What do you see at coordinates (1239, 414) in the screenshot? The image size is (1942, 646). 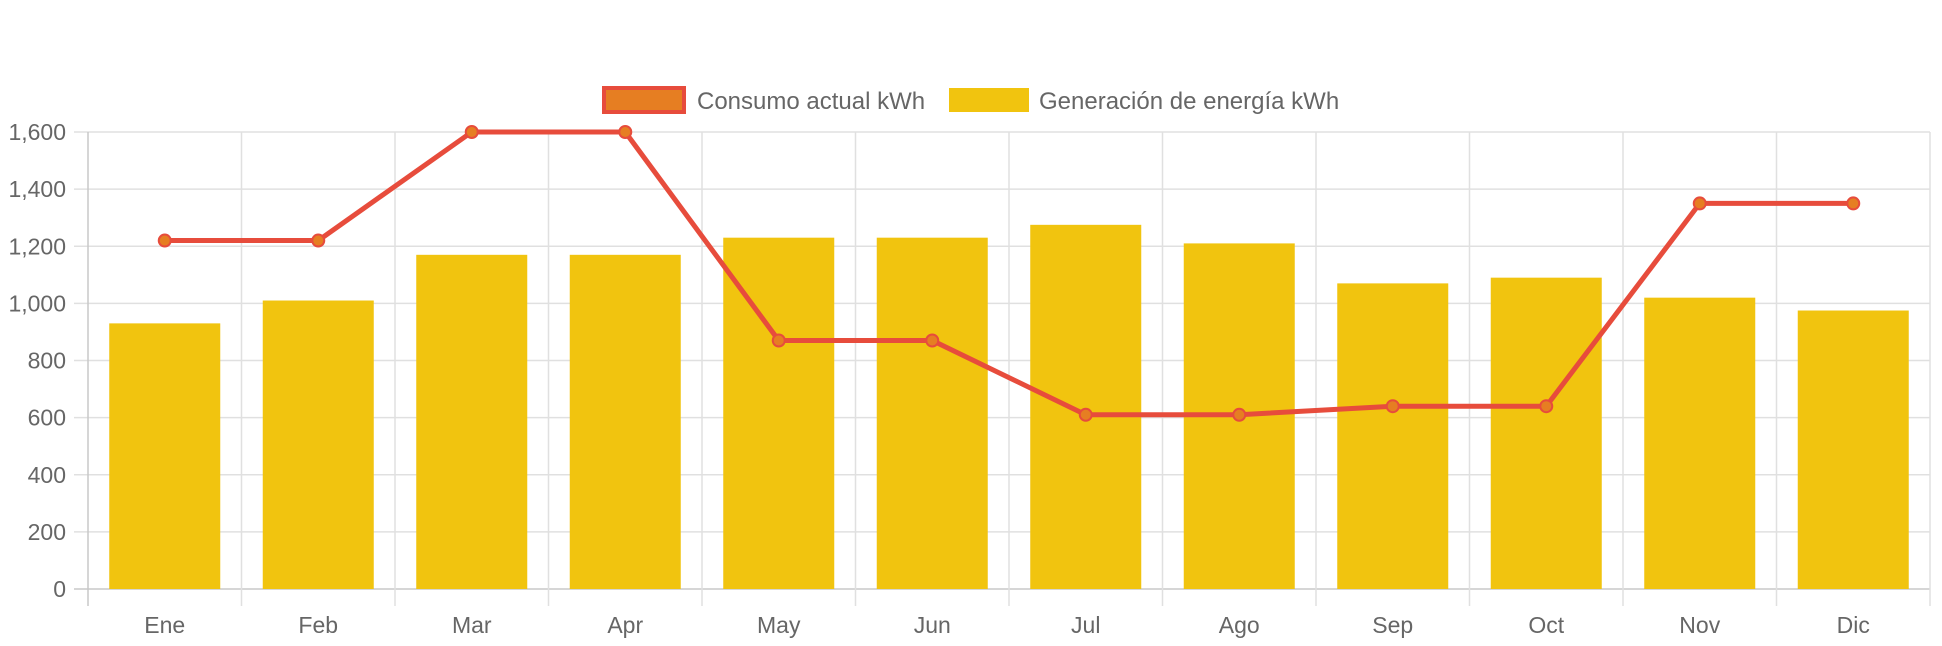 I see `line-point-ago` at bounding box center [1239, 414].